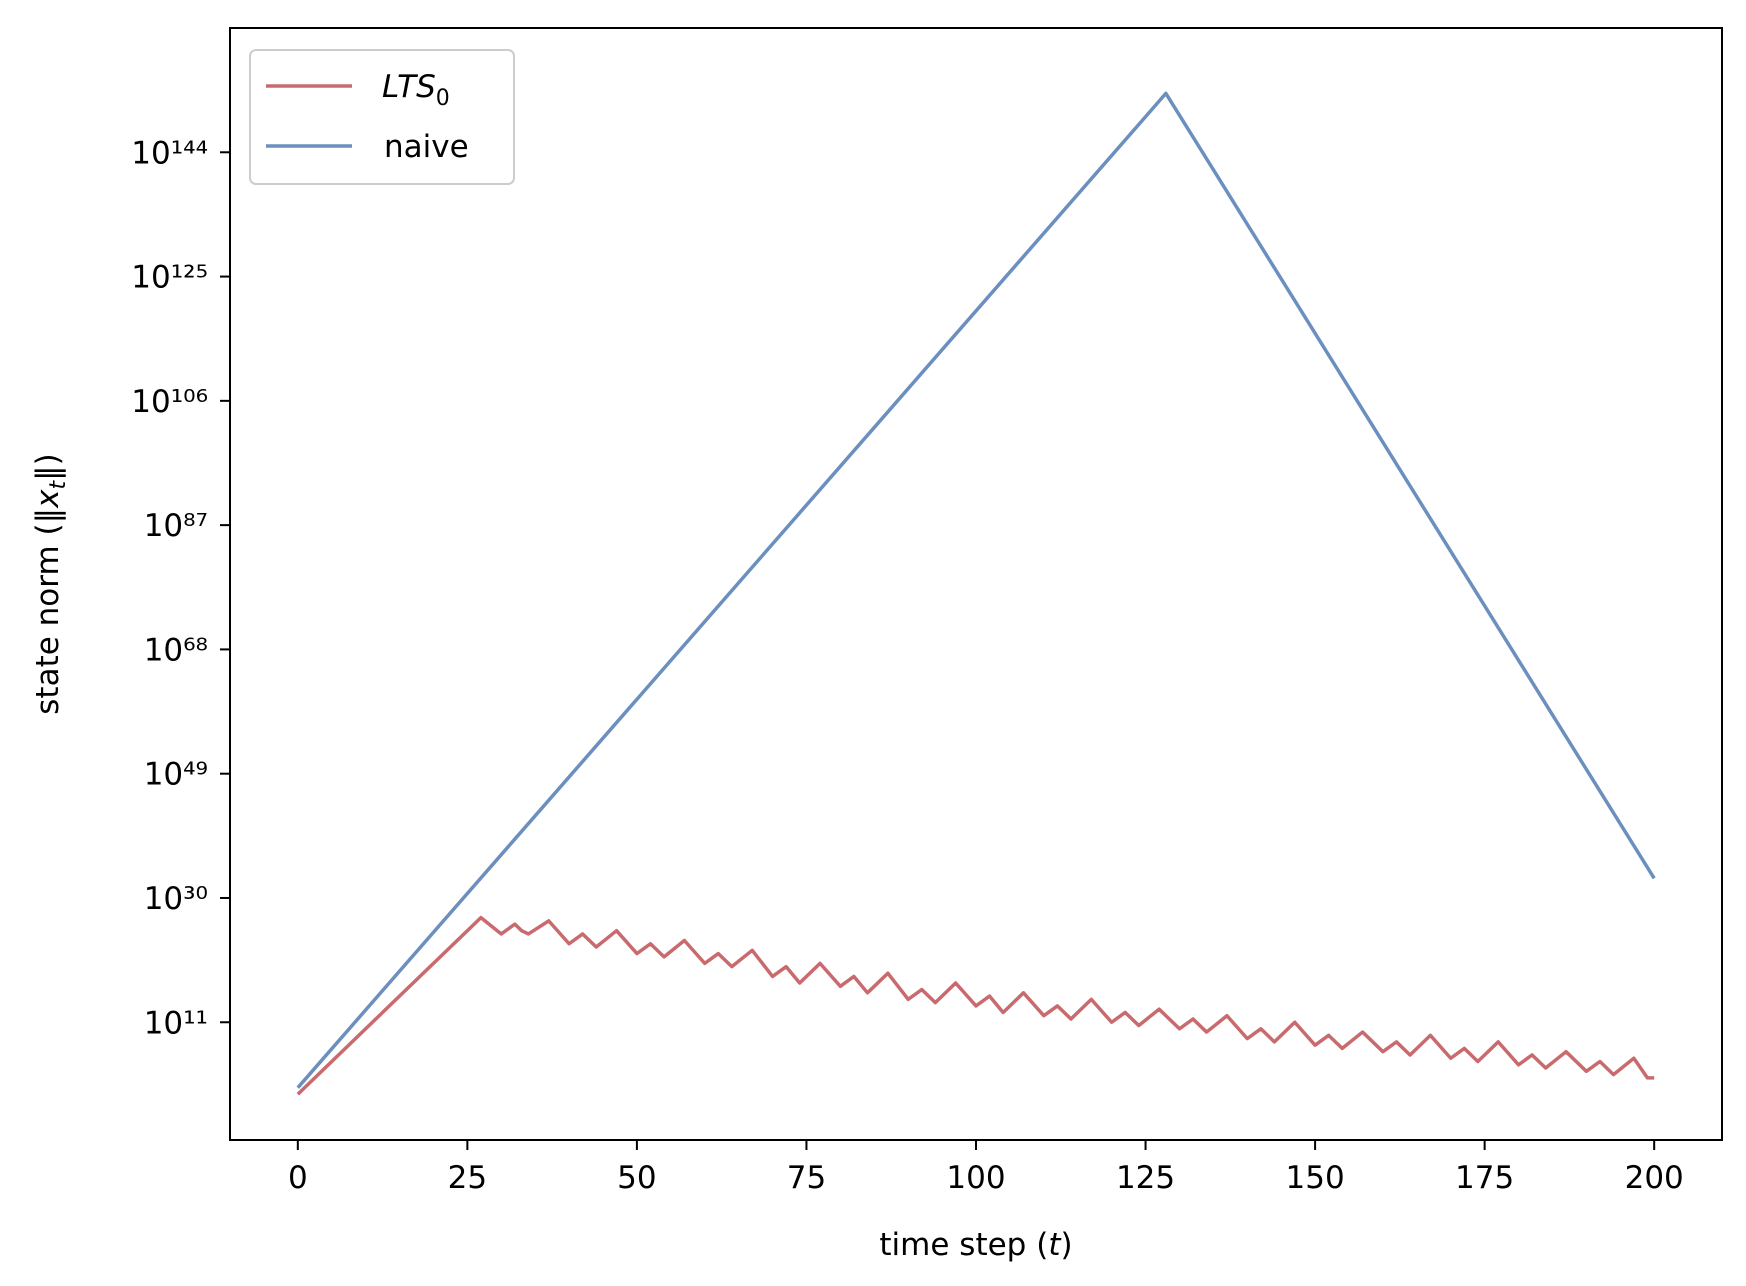 The height and width of the screenshot is (1286, 1746). I want to click on y-tick-label: 10⁶⁸, so click(176, 650).